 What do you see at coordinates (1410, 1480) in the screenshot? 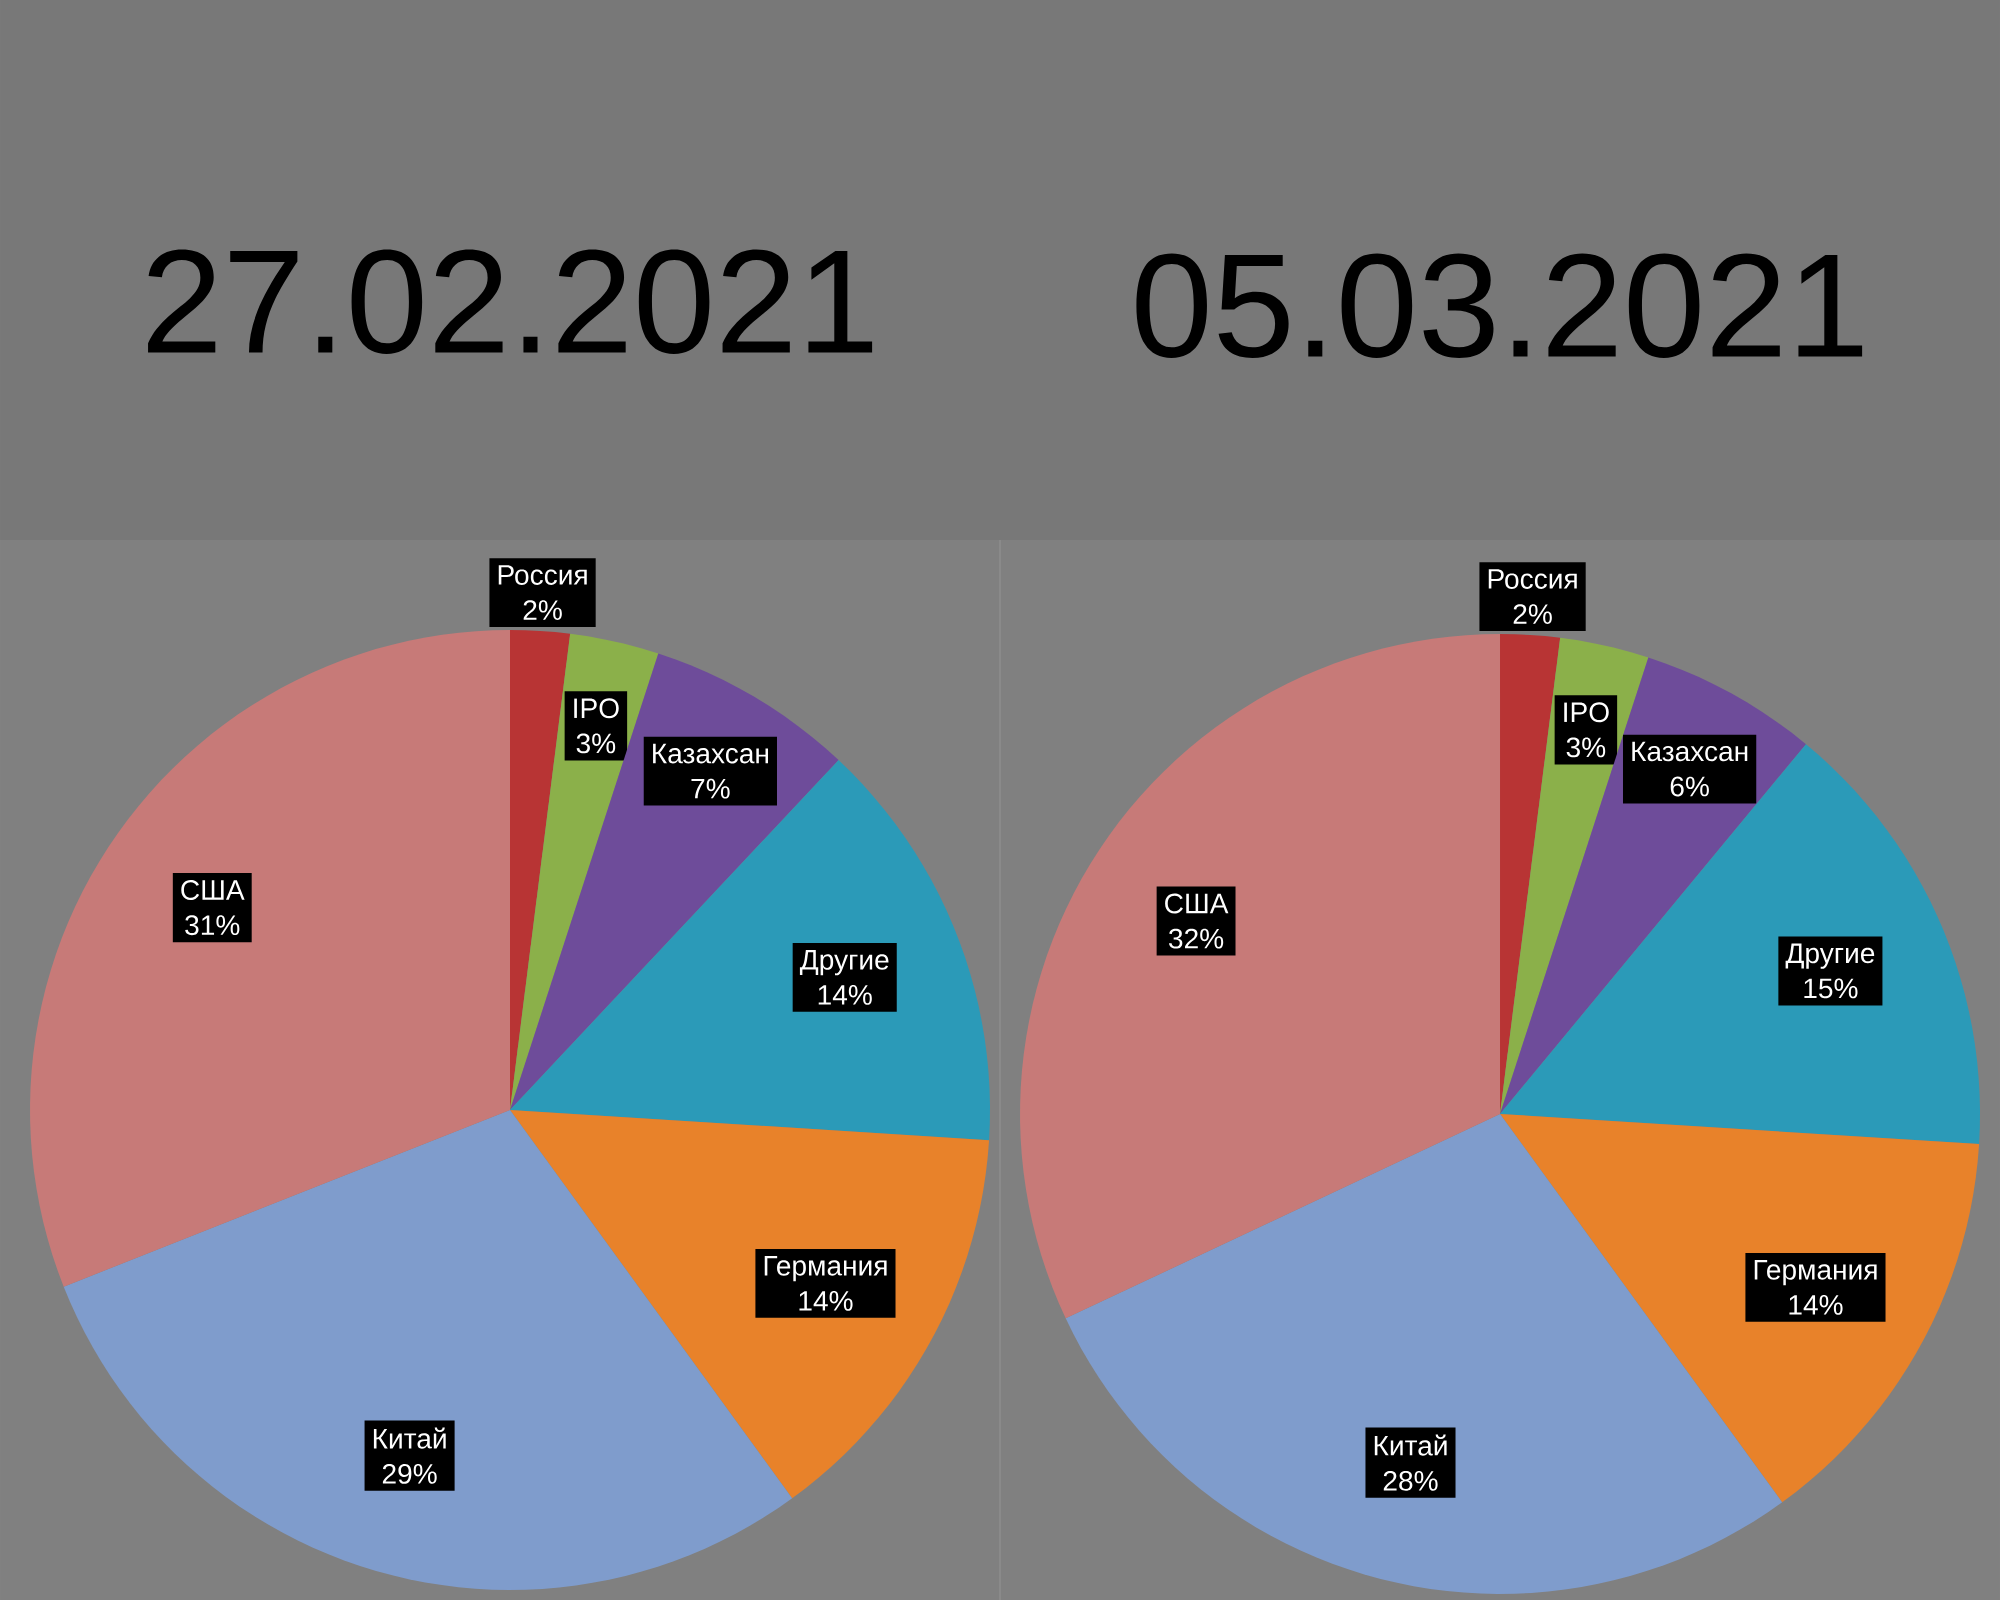
I see `data-label: 28%` at bounding box center [1410, 1480].